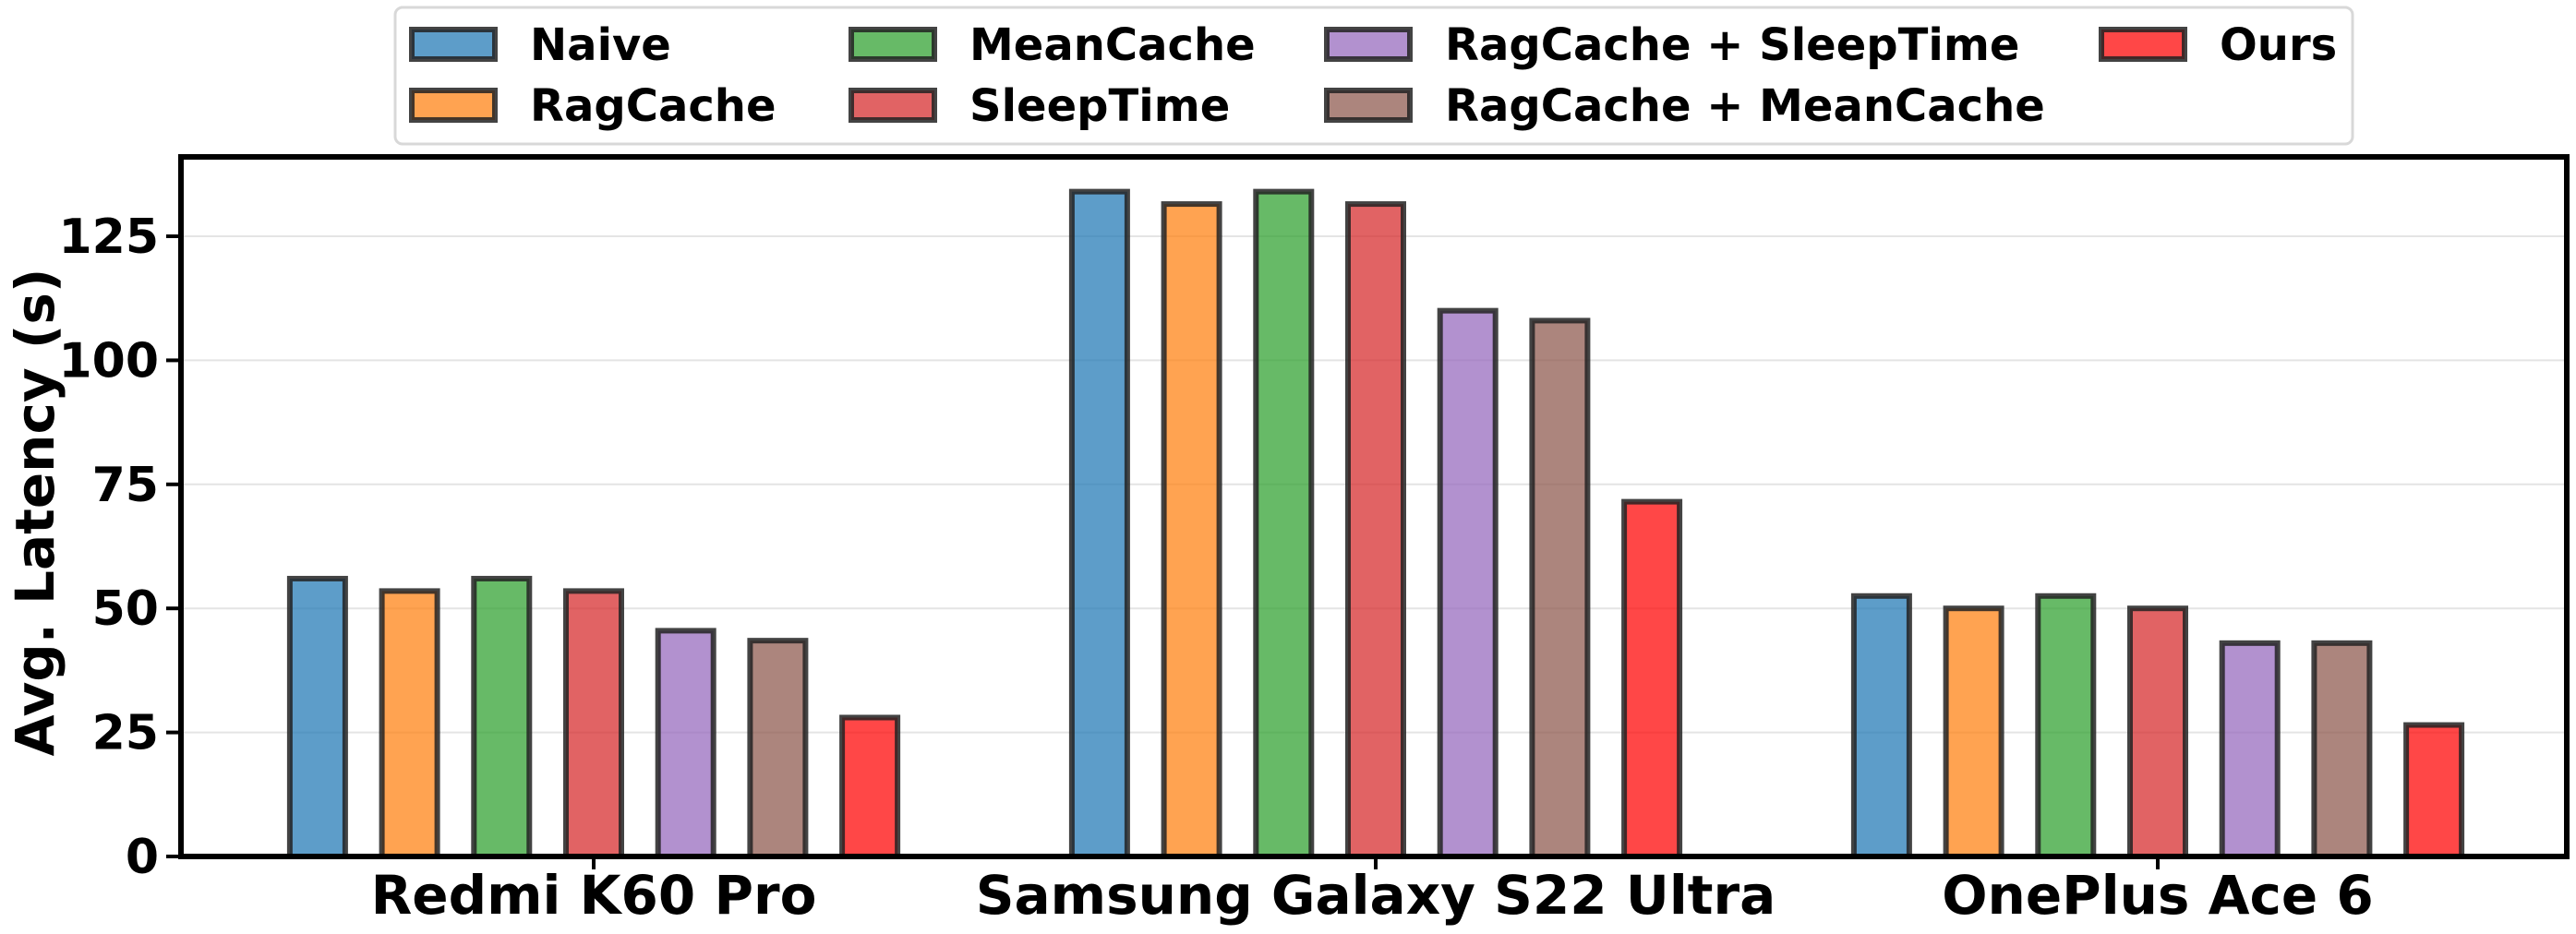  What do you see at coordinates (1112, 45) in the screenshot?
I see `legend-label: MeanCache` at bounding box center [1112, 45].